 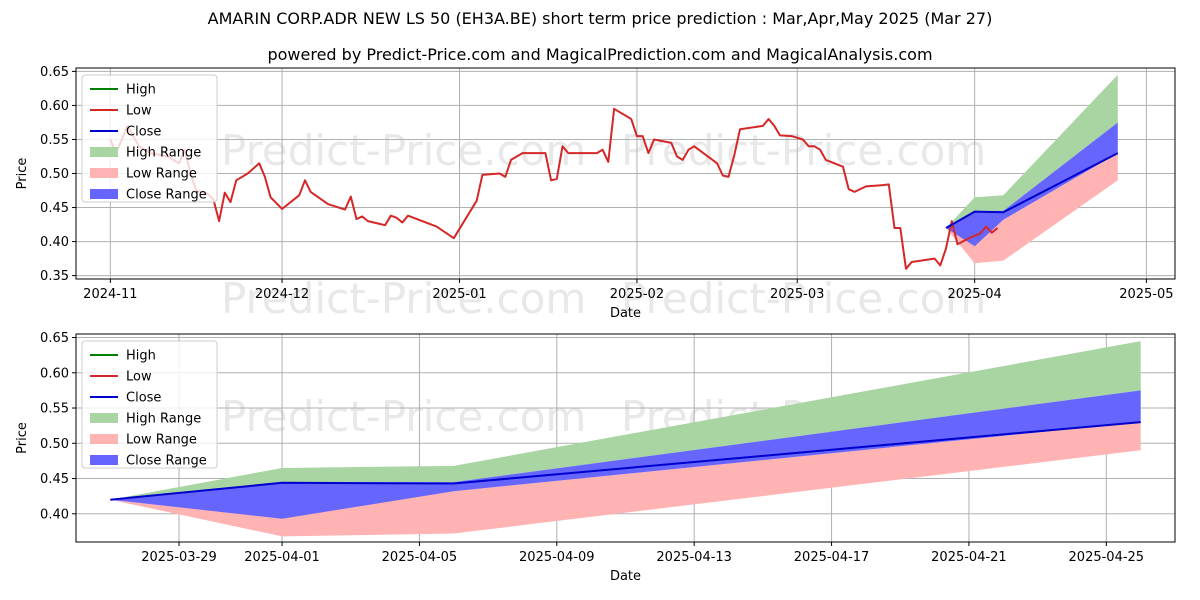 I want to click on low-range-band, so click(x=1032, y=208).